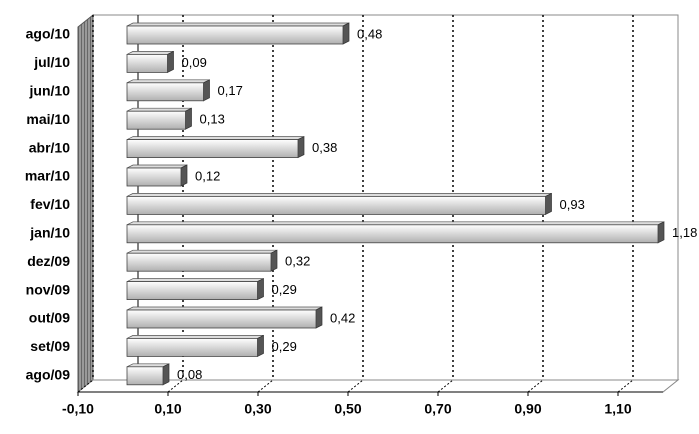 Image resolution: width=699 pixels, height=434 pixels. Describe the element at coordinates (49, 147) in the screenshot. I see `y-tick-label: abr/10` at that location.